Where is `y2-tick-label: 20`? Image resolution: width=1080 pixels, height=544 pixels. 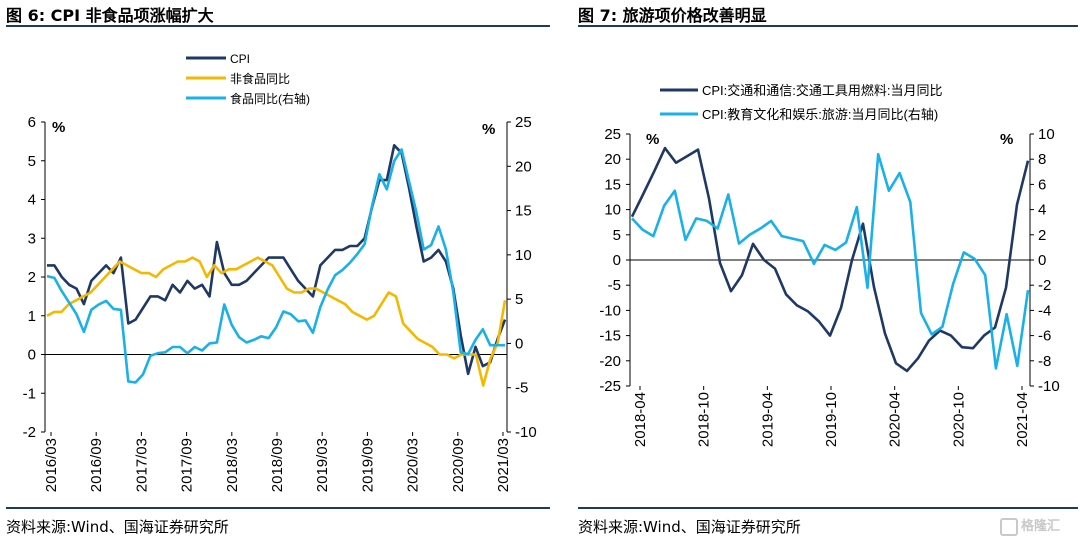
y2-tick-label: 20 is located at coordinates (523, 166).